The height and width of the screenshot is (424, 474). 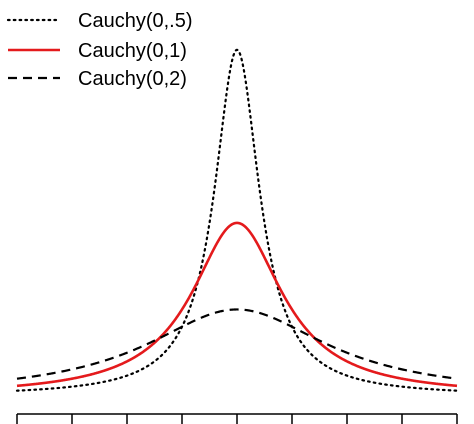 What do you see at coordinates (237, 418) in the screenshot?
I see `x-axis` at bounding box center [237, 418].